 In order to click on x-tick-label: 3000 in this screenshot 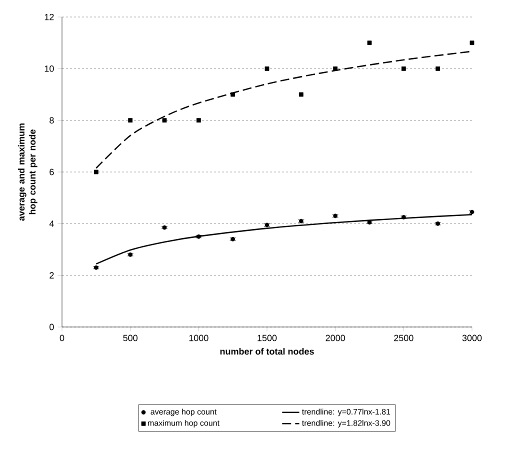, I will do `click(472, 338)`.